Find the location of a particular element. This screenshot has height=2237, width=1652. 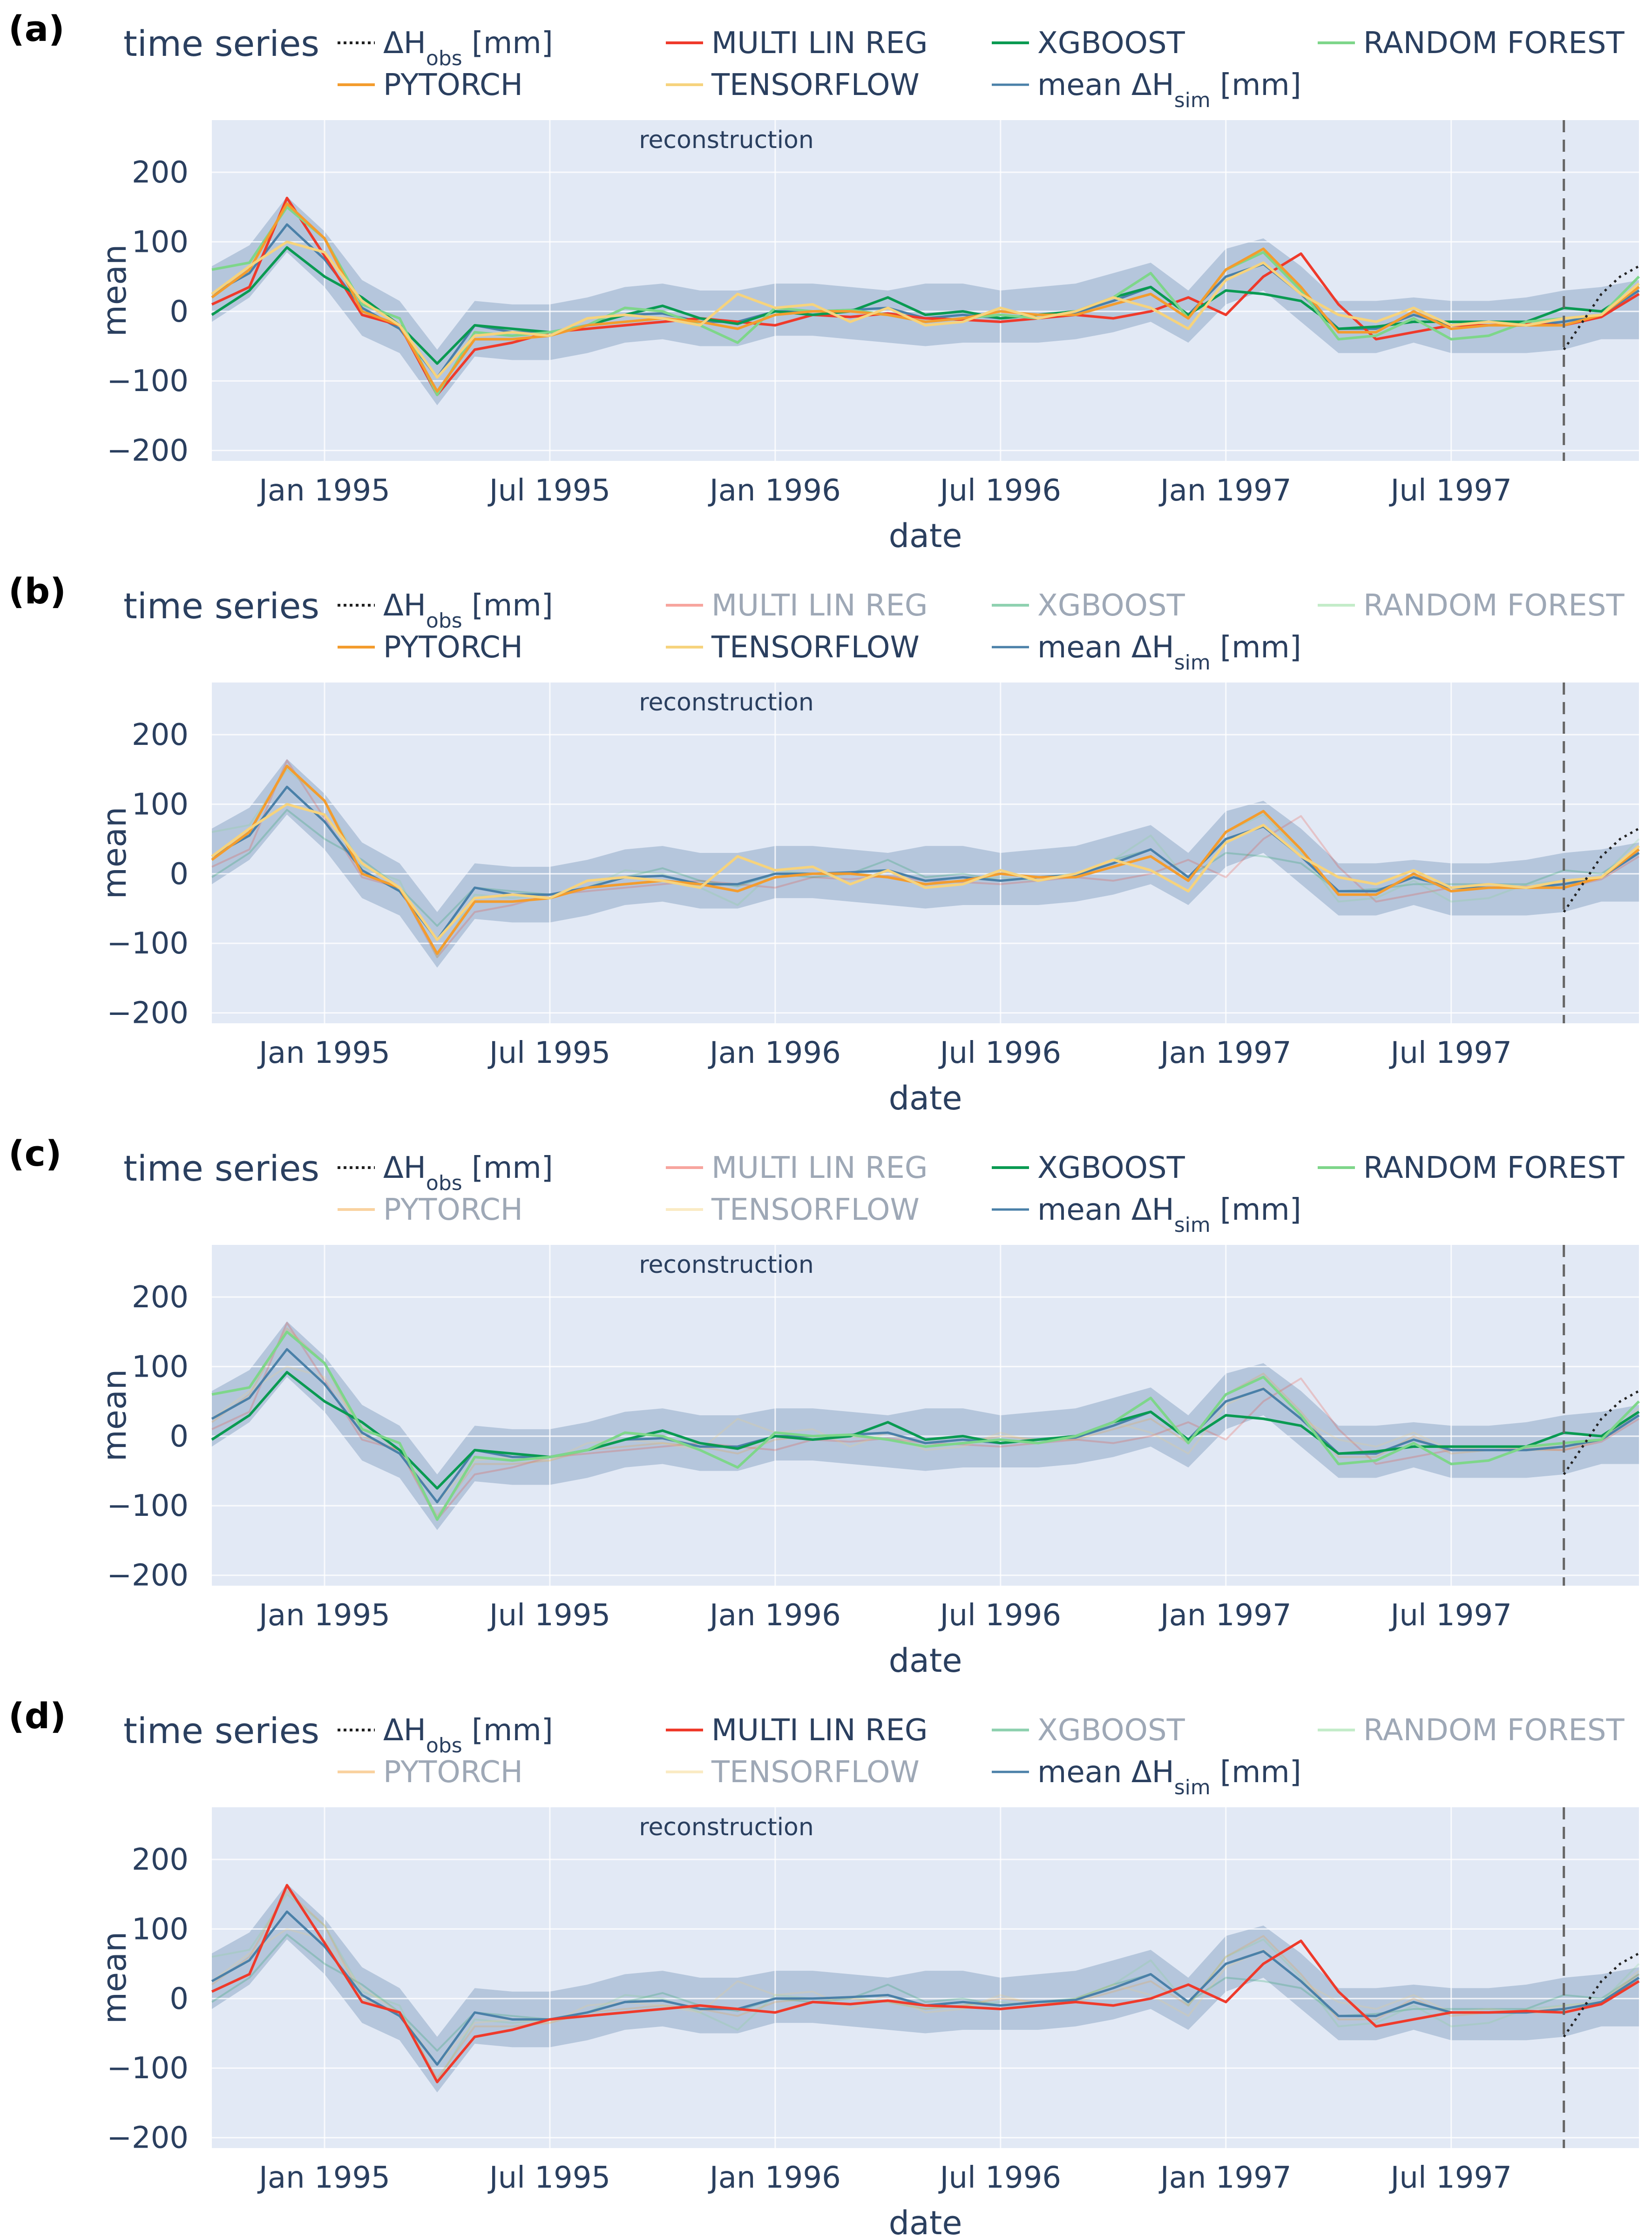

panel-label: (a) is located at coordinates (36, 29).